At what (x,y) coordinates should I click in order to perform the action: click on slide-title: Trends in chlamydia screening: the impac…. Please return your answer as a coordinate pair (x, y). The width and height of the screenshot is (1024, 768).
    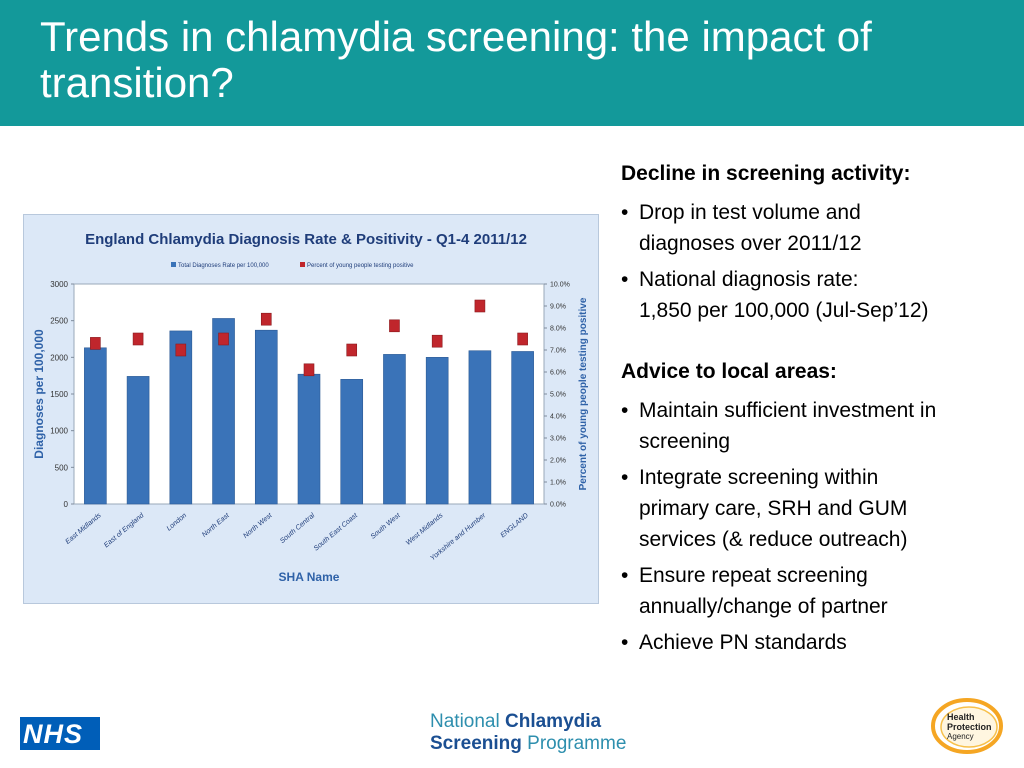
    Looking at the image, I should click on (456, 59).